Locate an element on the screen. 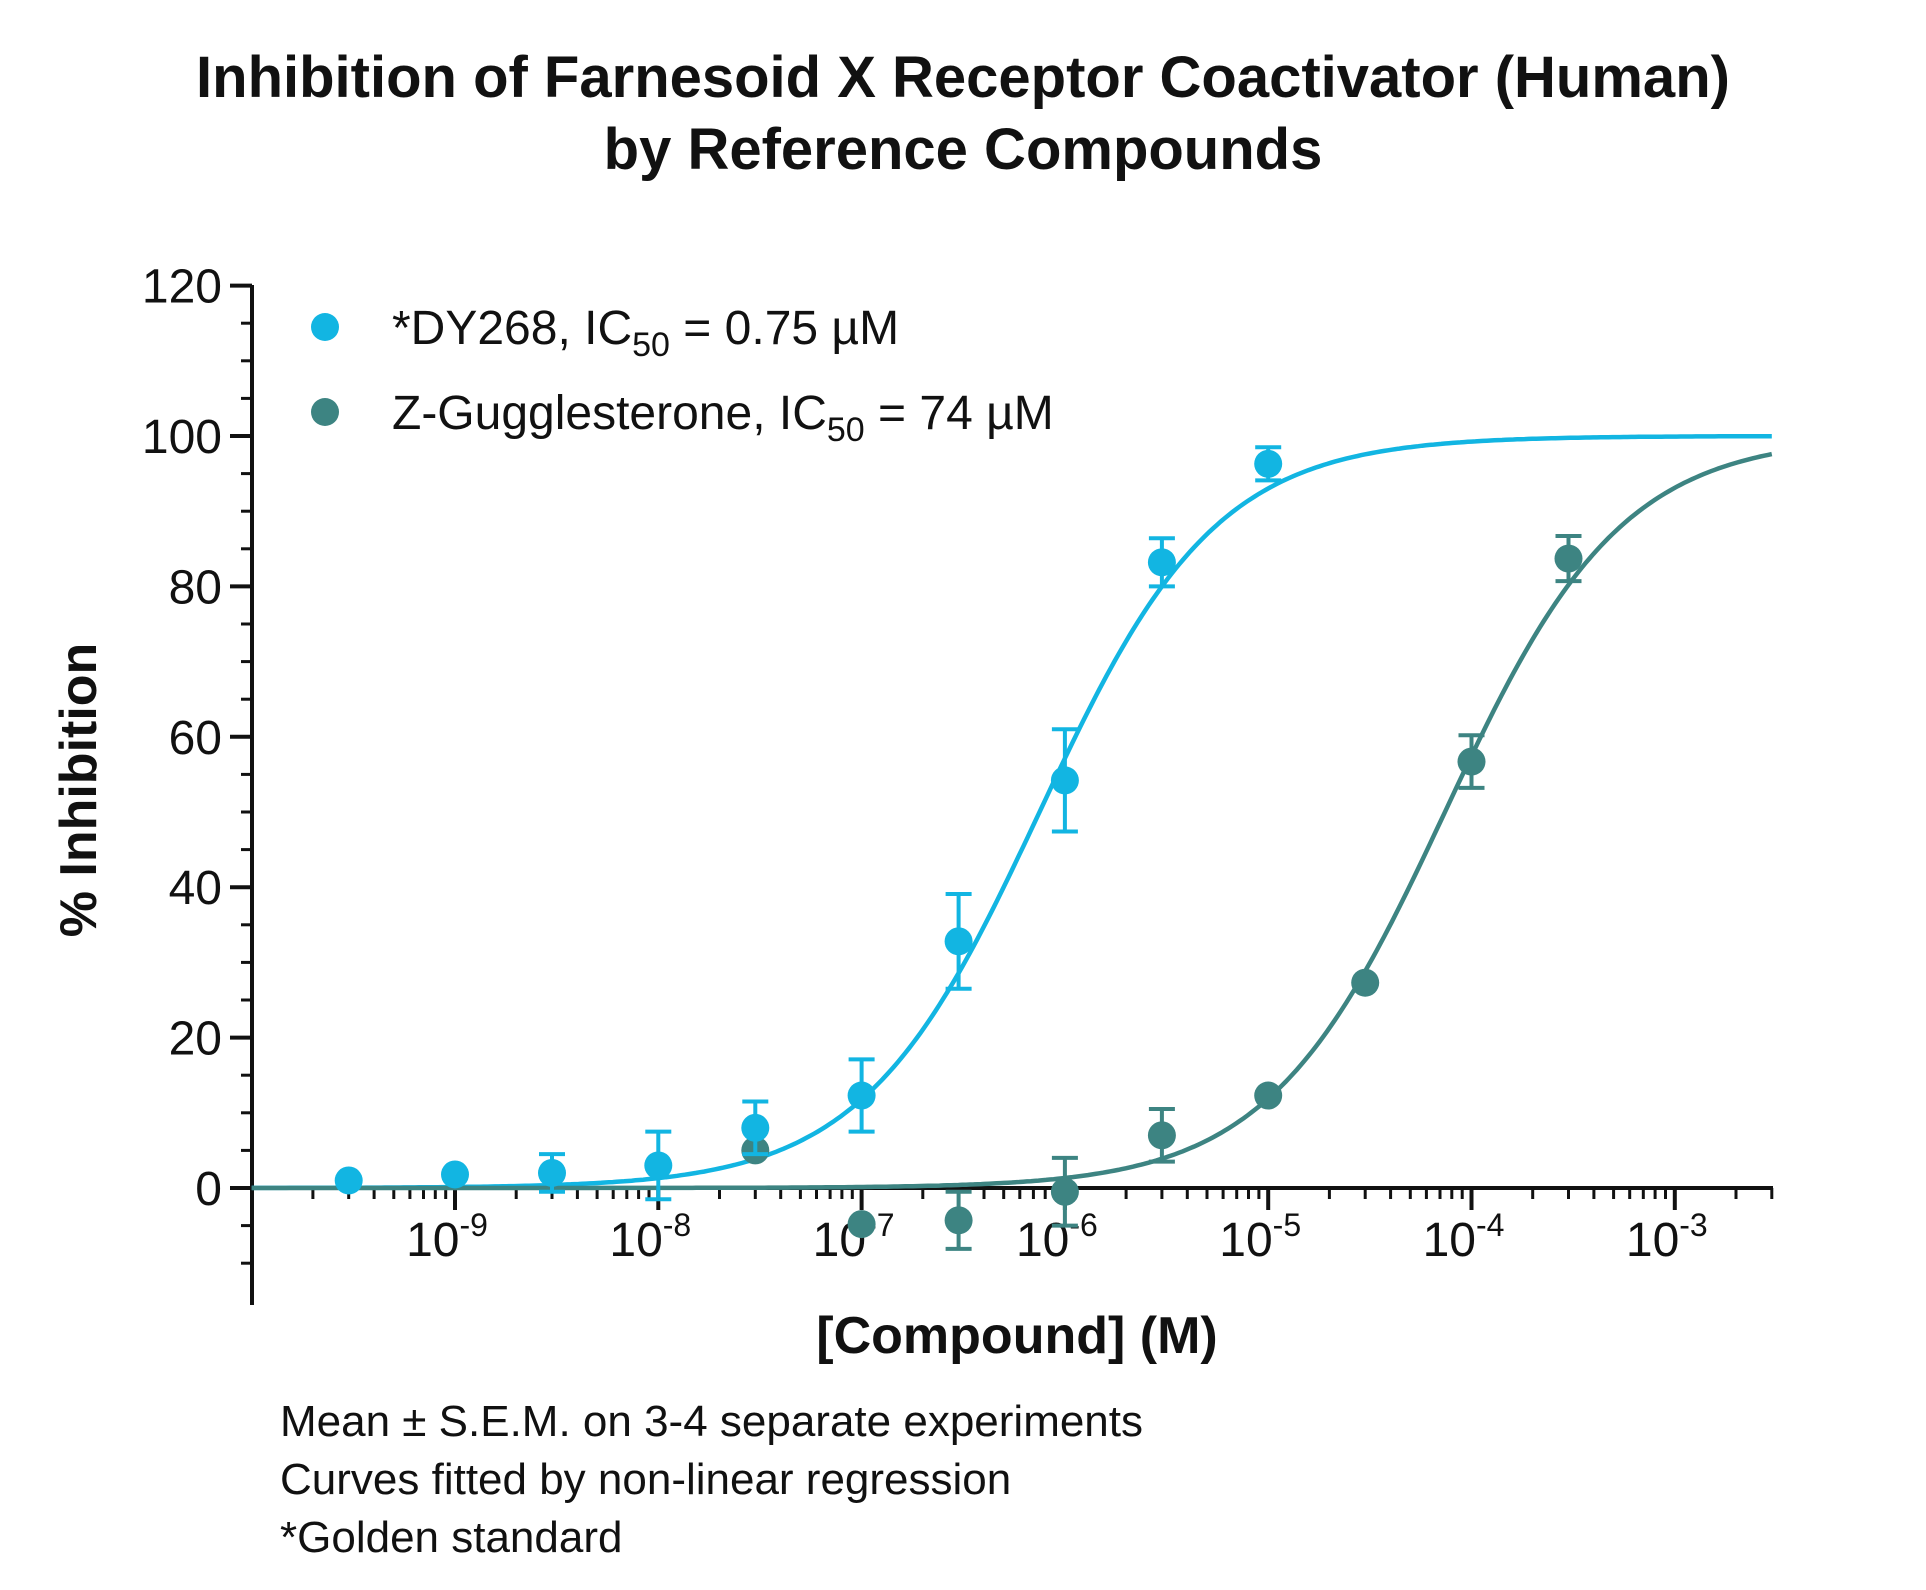 Image resolution: width=1926 pixels, height=1590 pixels. x-tick-label: 10⁻³ is located at coordinates (1667, 1237).